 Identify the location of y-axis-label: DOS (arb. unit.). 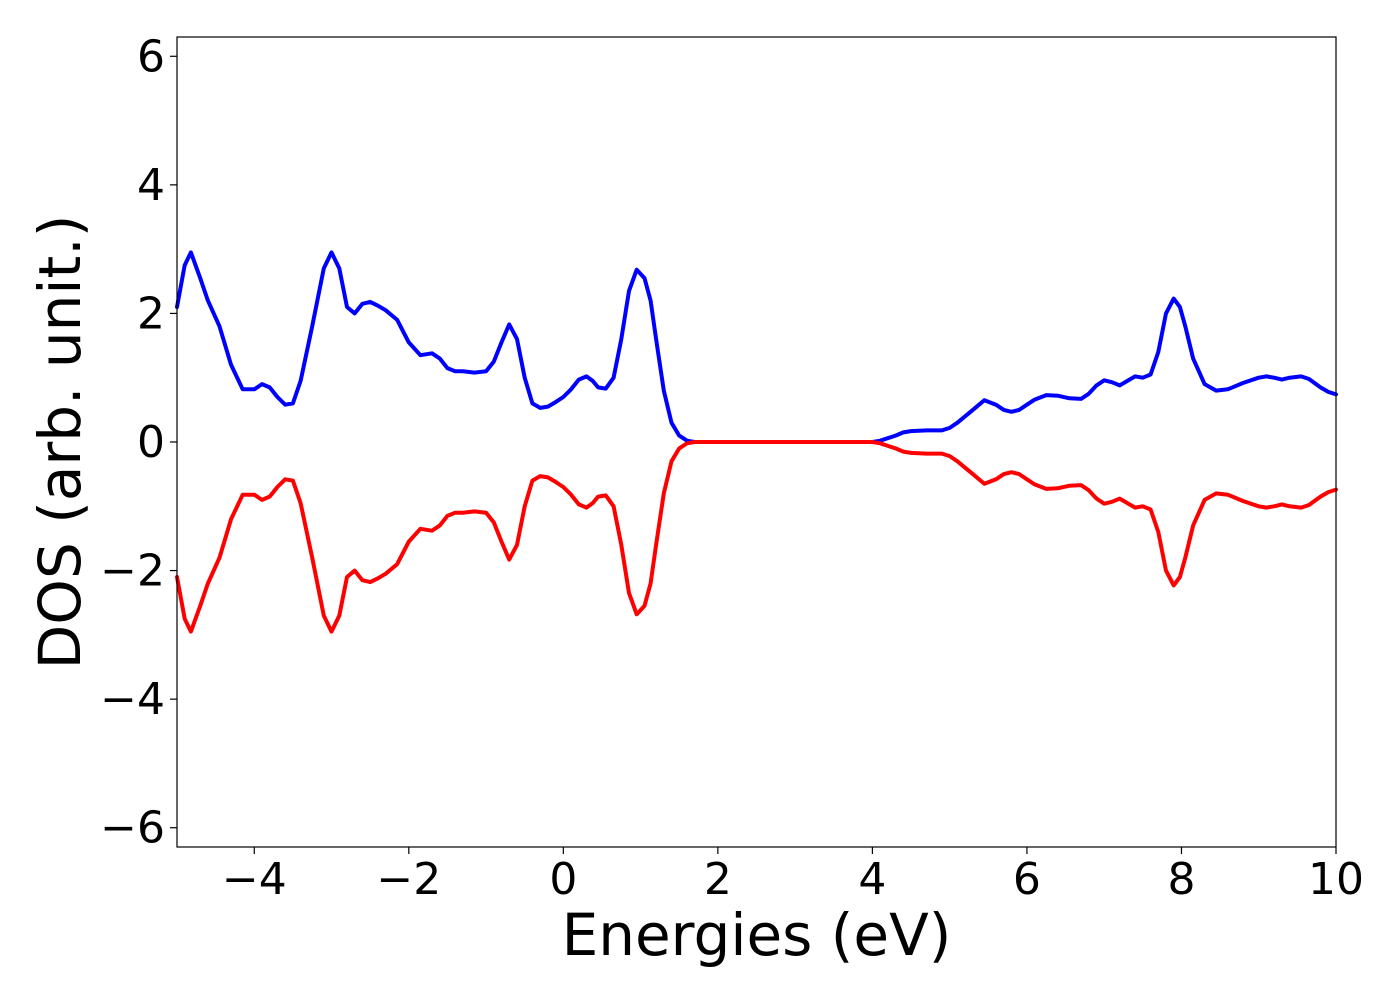
(60, 442).